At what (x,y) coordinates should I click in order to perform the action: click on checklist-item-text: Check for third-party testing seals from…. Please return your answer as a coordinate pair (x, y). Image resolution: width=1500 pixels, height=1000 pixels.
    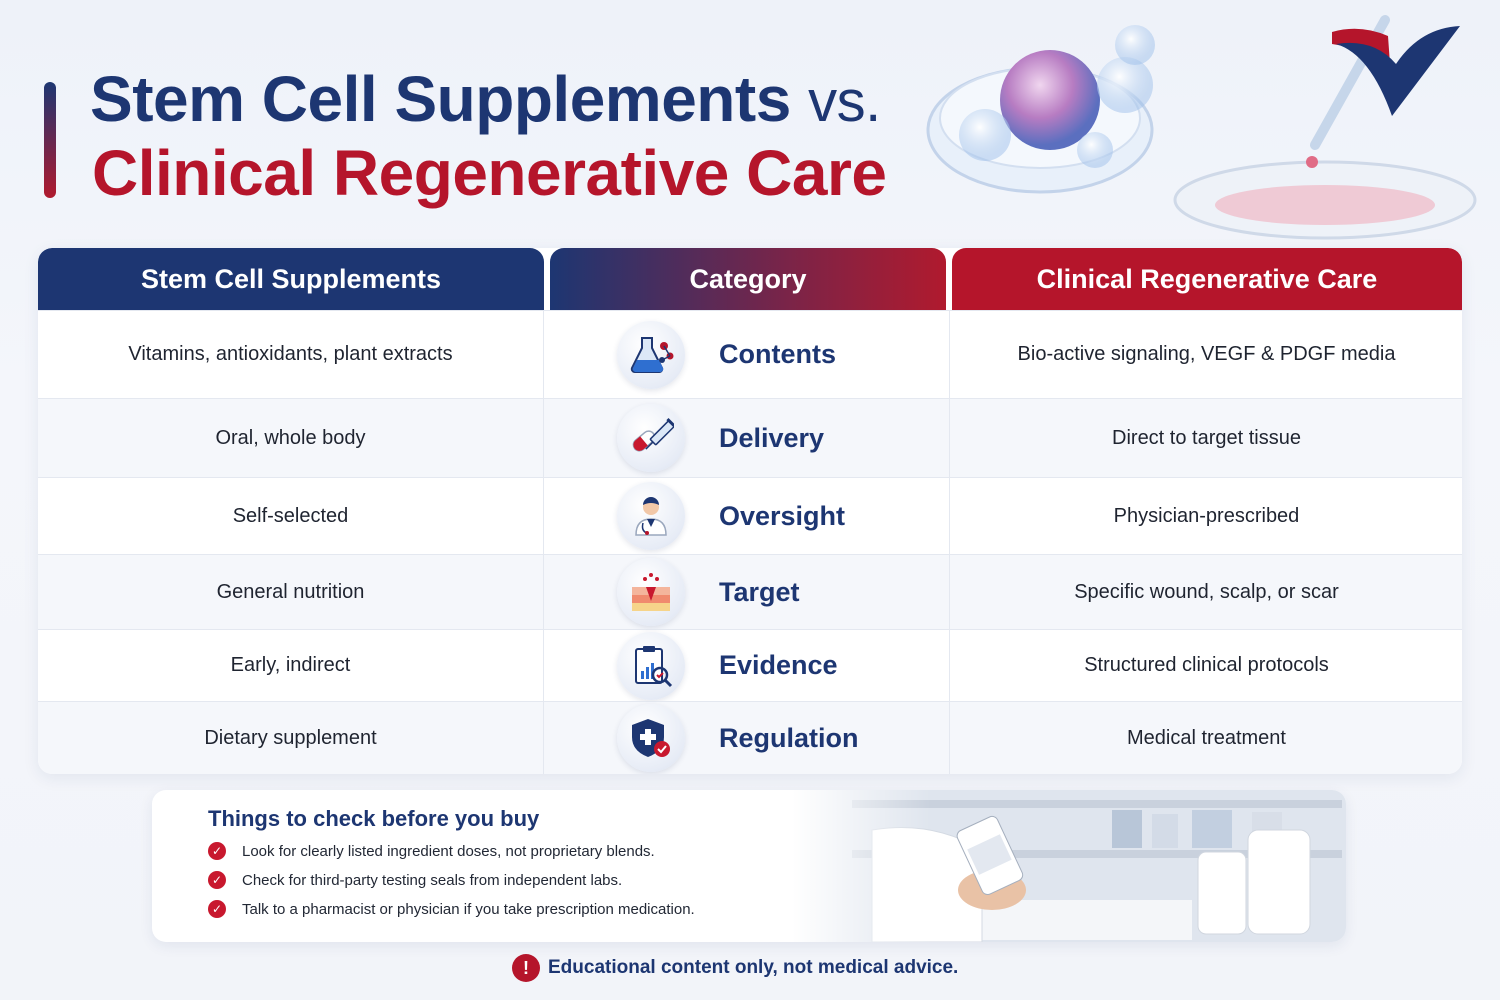
    Looking at the image, I should click on (432, 880).